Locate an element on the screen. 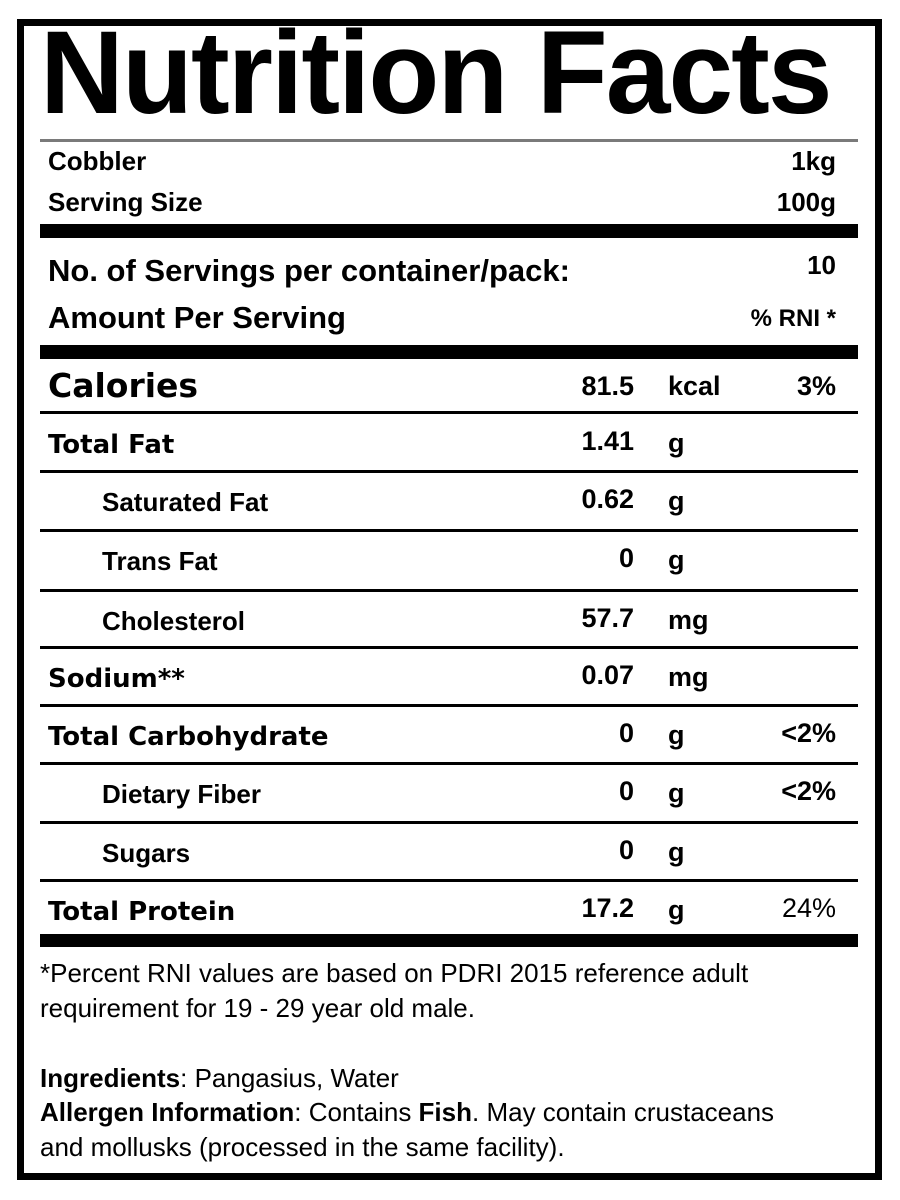  servings-label: No. of Servings per container/pack: is located at coordinates (309, 270).